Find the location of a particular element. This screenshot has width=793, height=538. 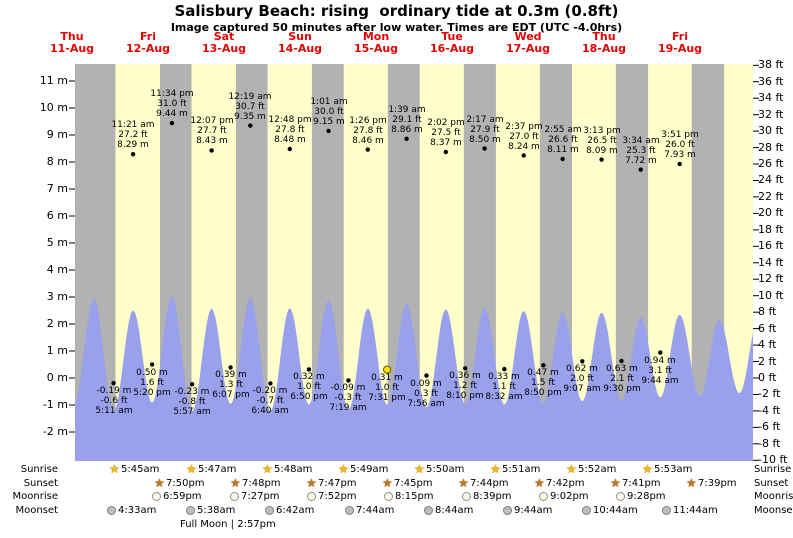

high-tide-annotation: 12:19 am 30.7 ft 9.35 m is located at coordinates (250, 107).